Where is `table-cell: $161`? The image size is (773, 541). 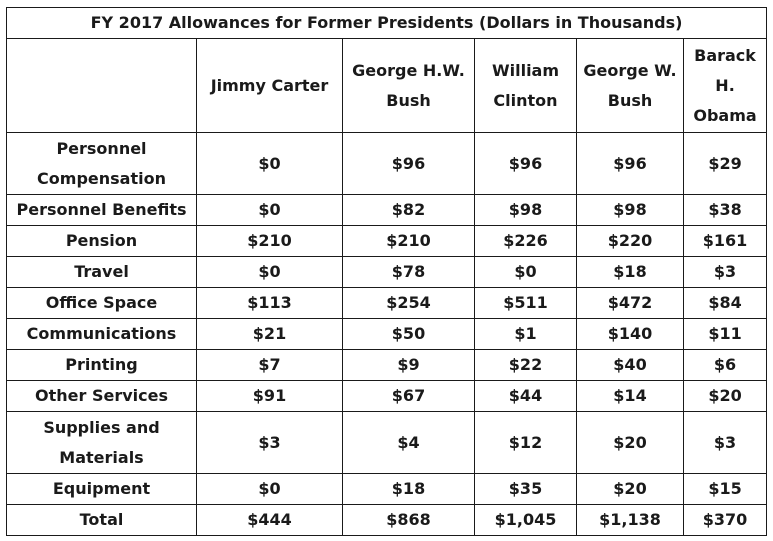 table-cell: $161 is located at coordinates (725, 241).